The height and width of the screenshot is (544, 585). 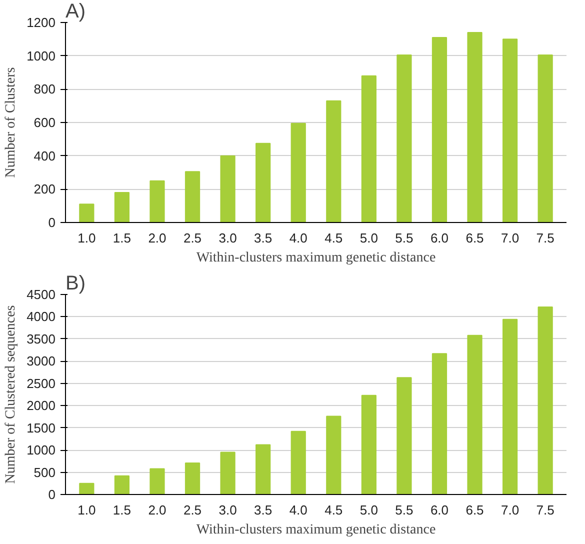 What do you see at coordinates (41, 338) in the screenshot?
I see `y-tick-label: 3500` at bounding box center [41, 338].